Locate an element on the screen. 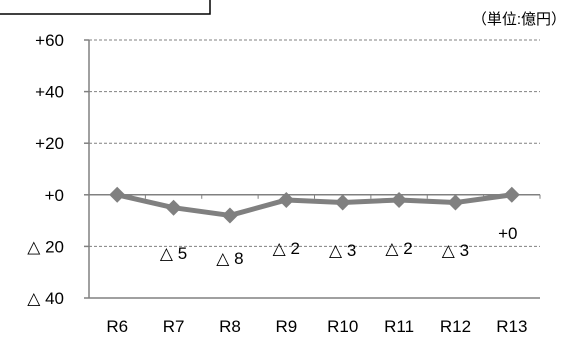 The width and height of the screenshot is (570, 341). x-tick-label: R10 is located at coordinates (342, 326).